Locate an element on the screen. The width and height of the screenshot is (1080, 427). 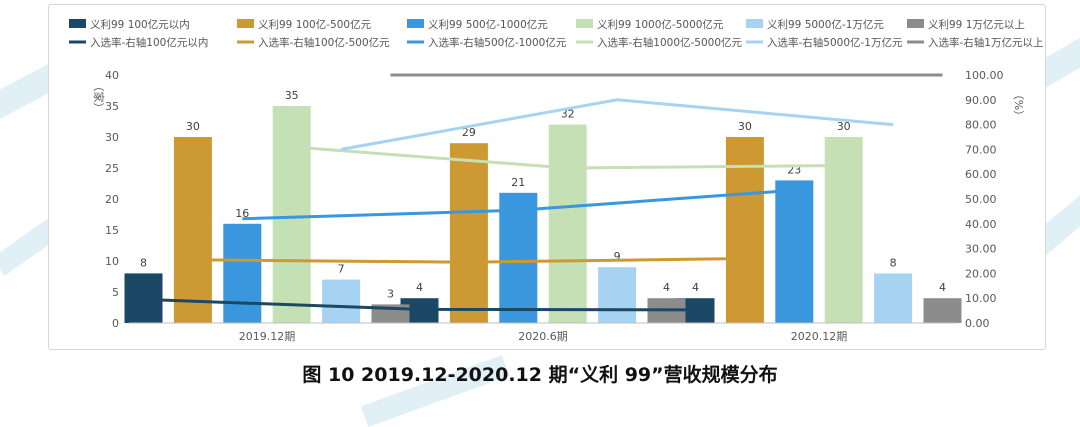
bar-value-label: 21 is located at coordinates (518, 182).